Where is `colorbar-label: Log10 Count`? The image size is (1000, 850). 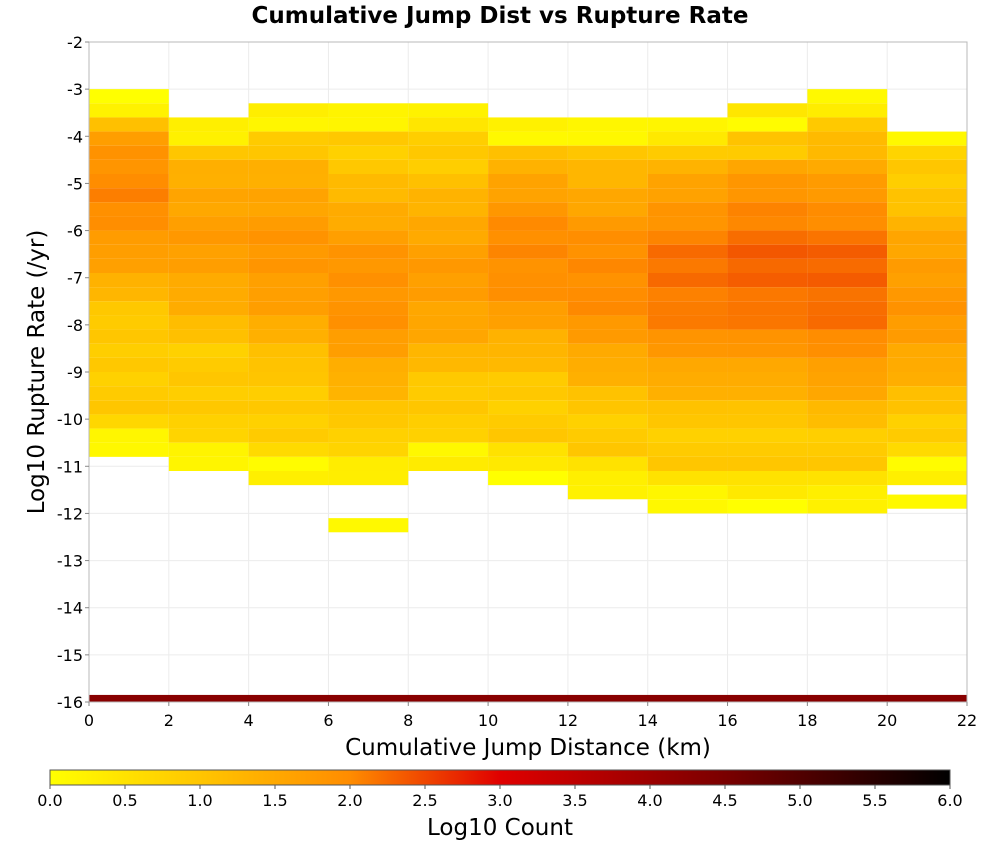 colorbar-label: Log10 Count is located at coordinates (500, 828).